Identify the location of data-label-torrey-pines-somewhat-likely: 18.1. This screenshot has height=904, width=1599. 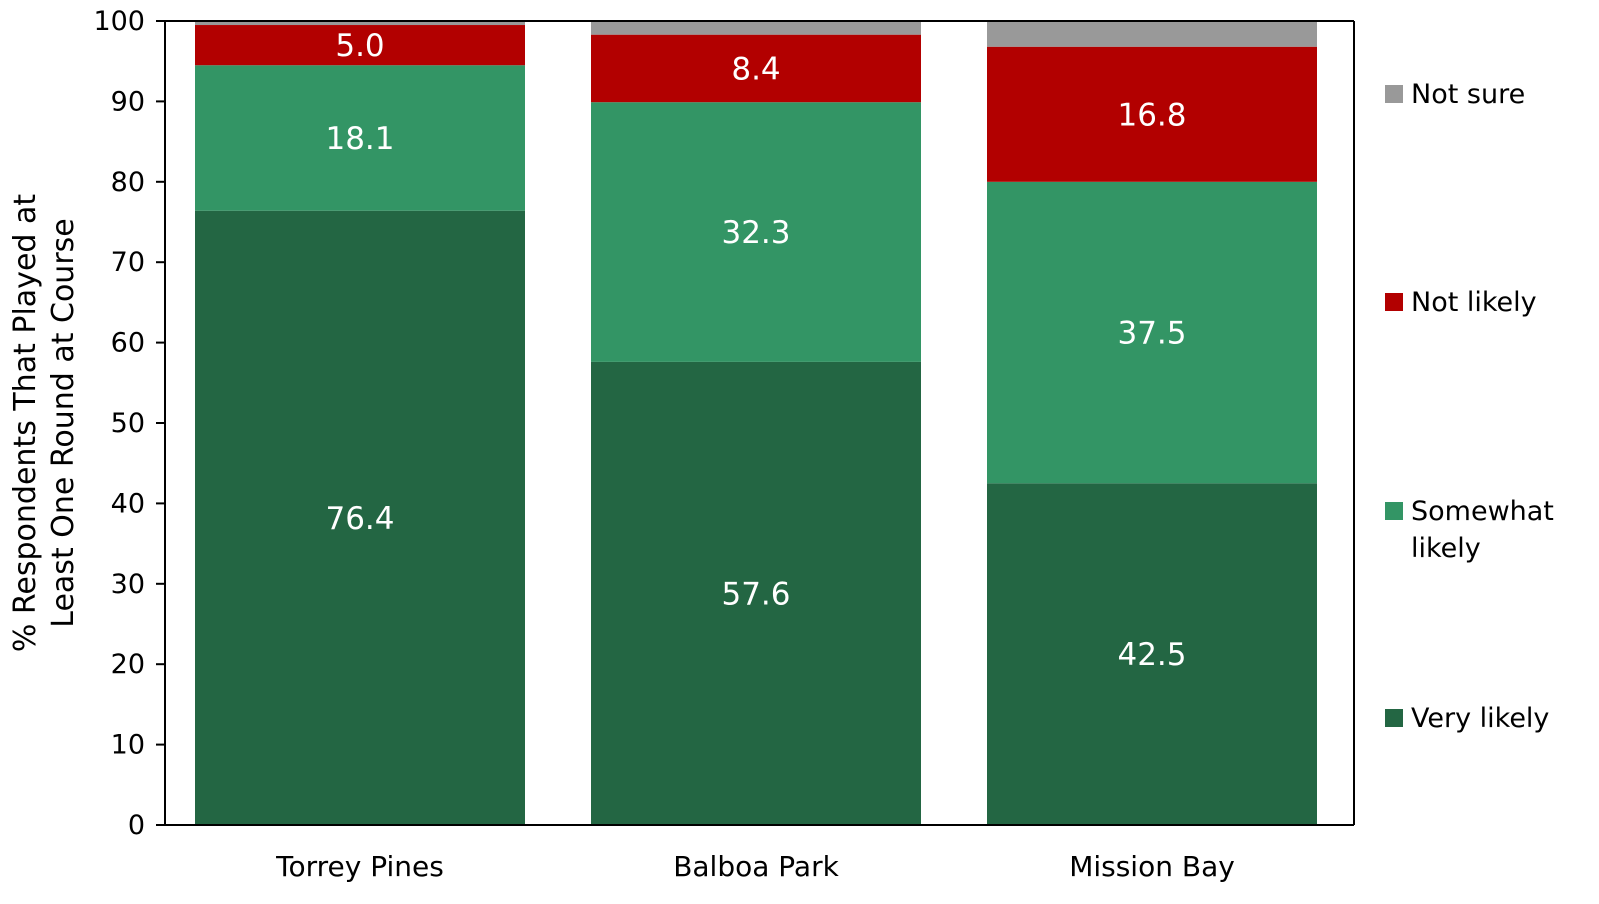
(359, 139).